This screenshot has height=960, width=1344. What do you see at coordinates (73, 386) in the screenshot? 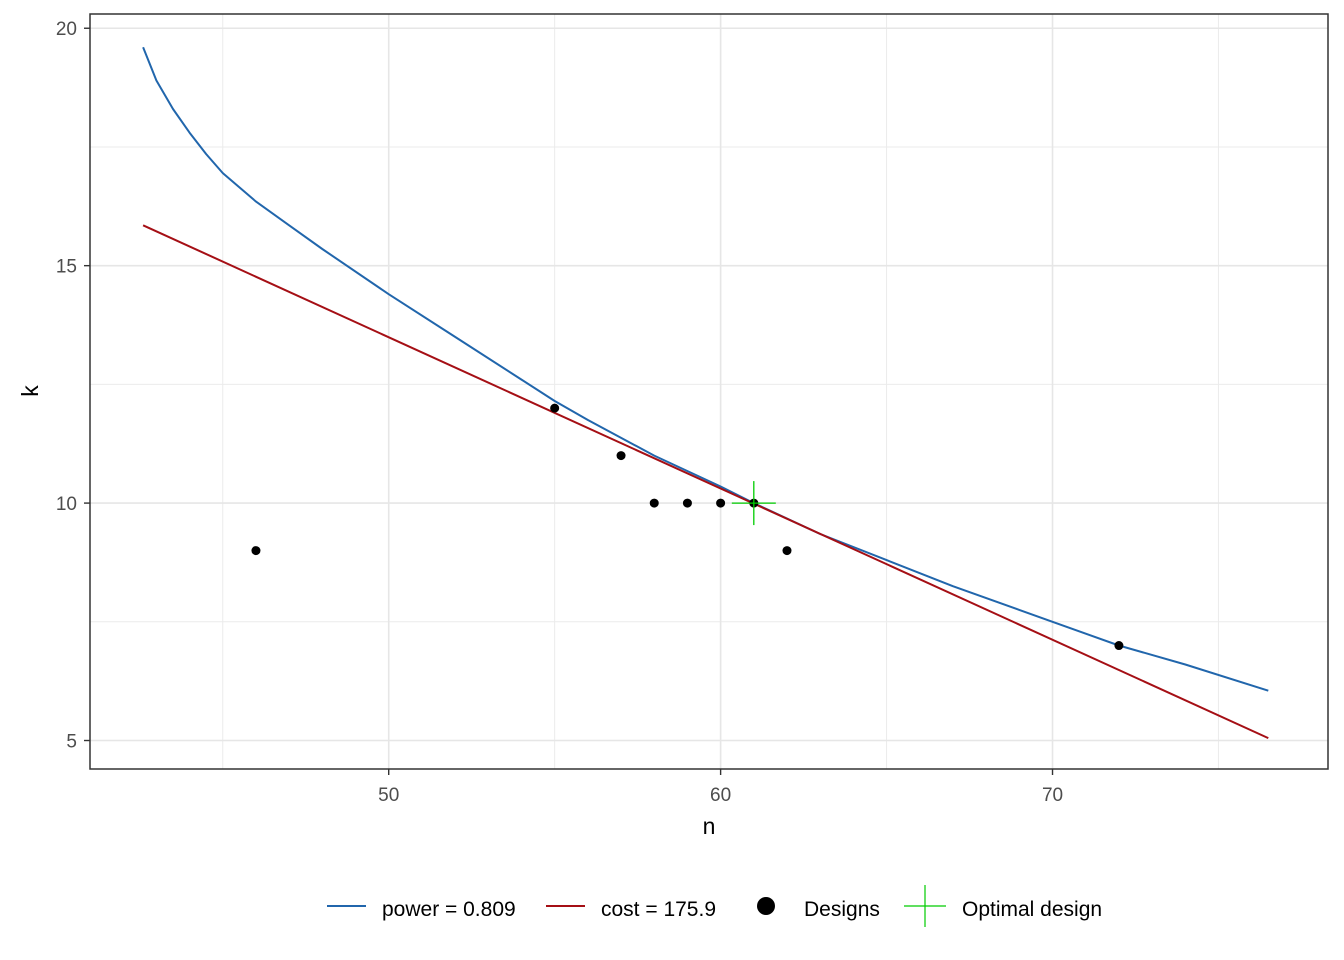
I see `y-axis: 5 10 15 20` at bounding box center [73, 386].